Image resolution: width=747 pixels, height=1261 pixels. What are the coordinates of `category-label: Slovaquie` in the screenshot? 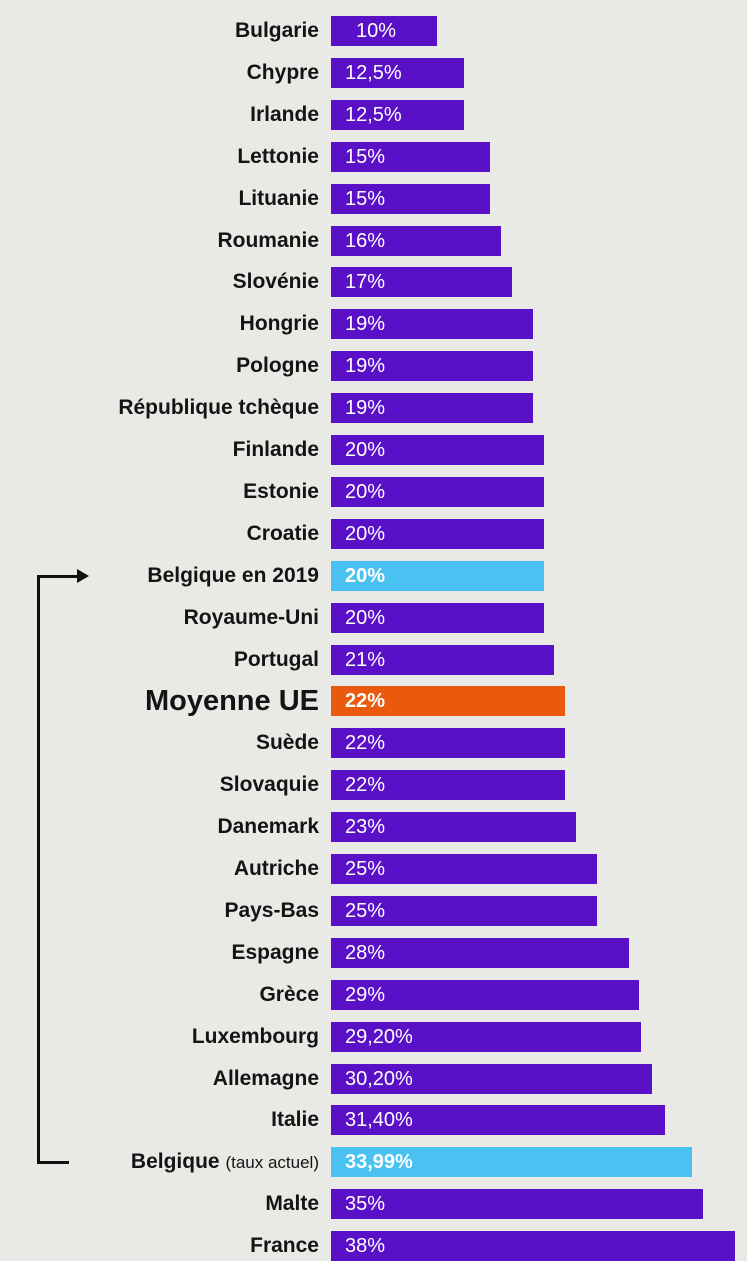 It's located at (269, 785).